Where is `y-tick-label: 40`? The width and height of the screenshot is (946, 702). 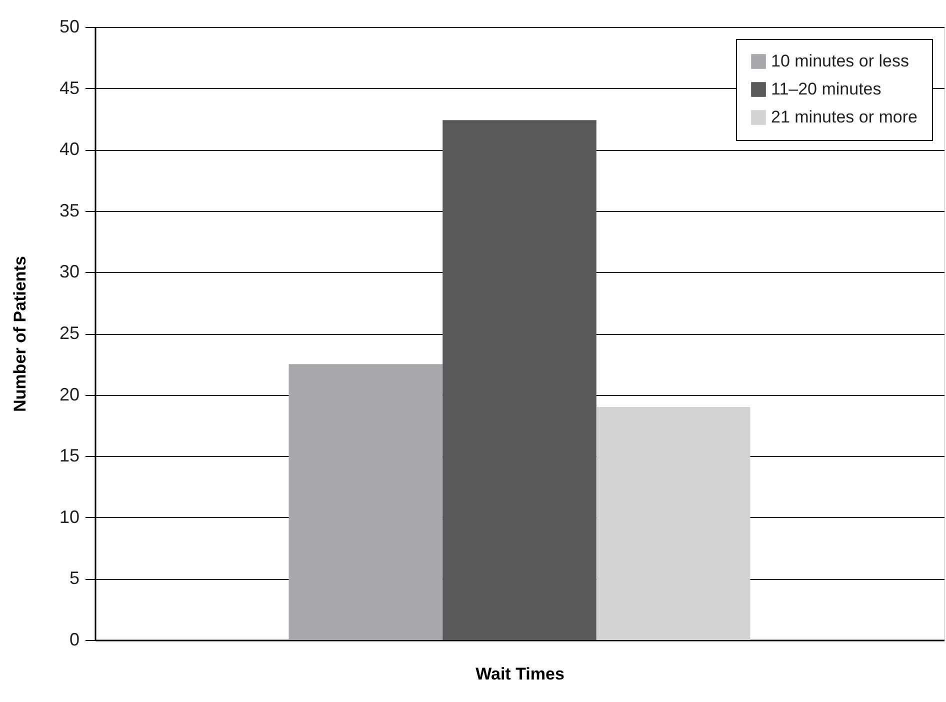 y-tick-label: 40 is located at coordinates (69, 149).